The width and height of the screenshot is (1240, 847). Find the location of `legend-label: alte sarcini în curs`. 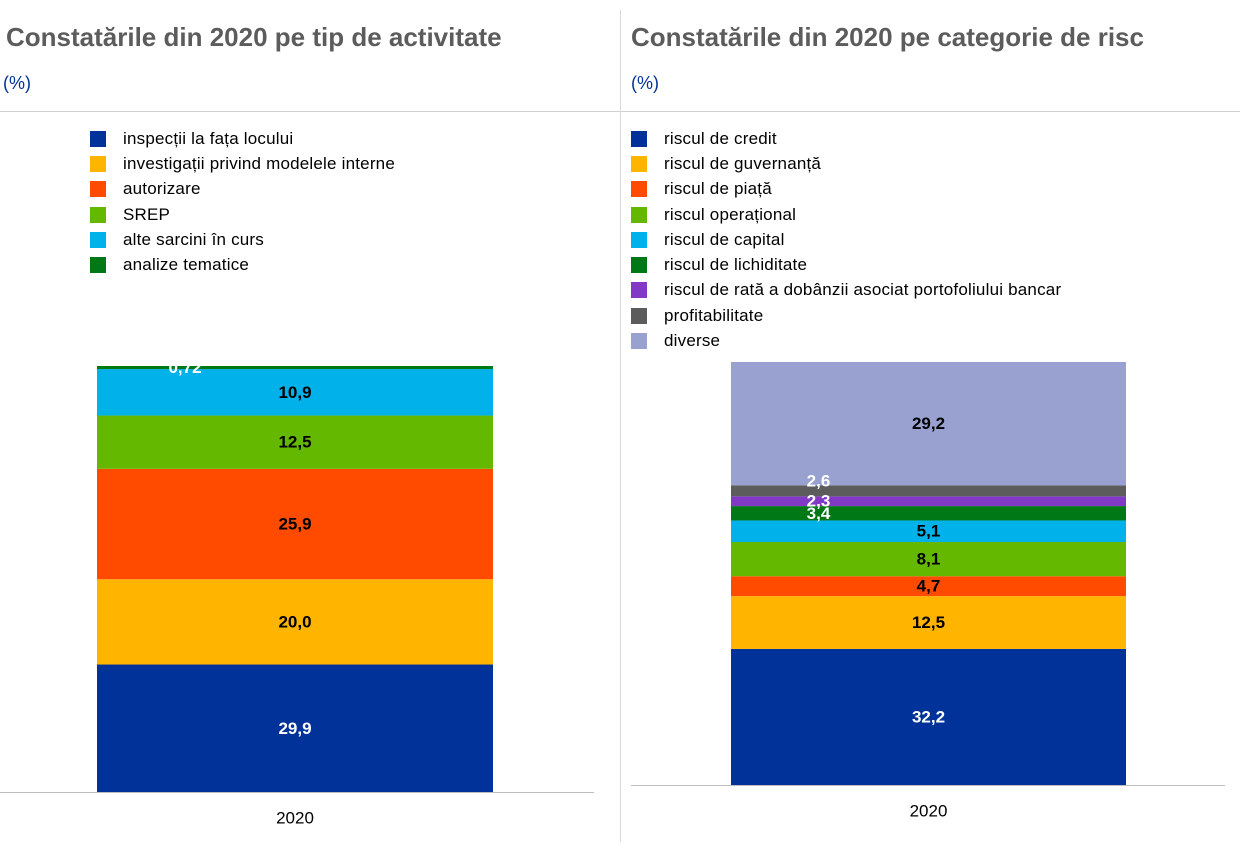

legend-label: alte sarcini în curs is located at coordinates (193, 239).